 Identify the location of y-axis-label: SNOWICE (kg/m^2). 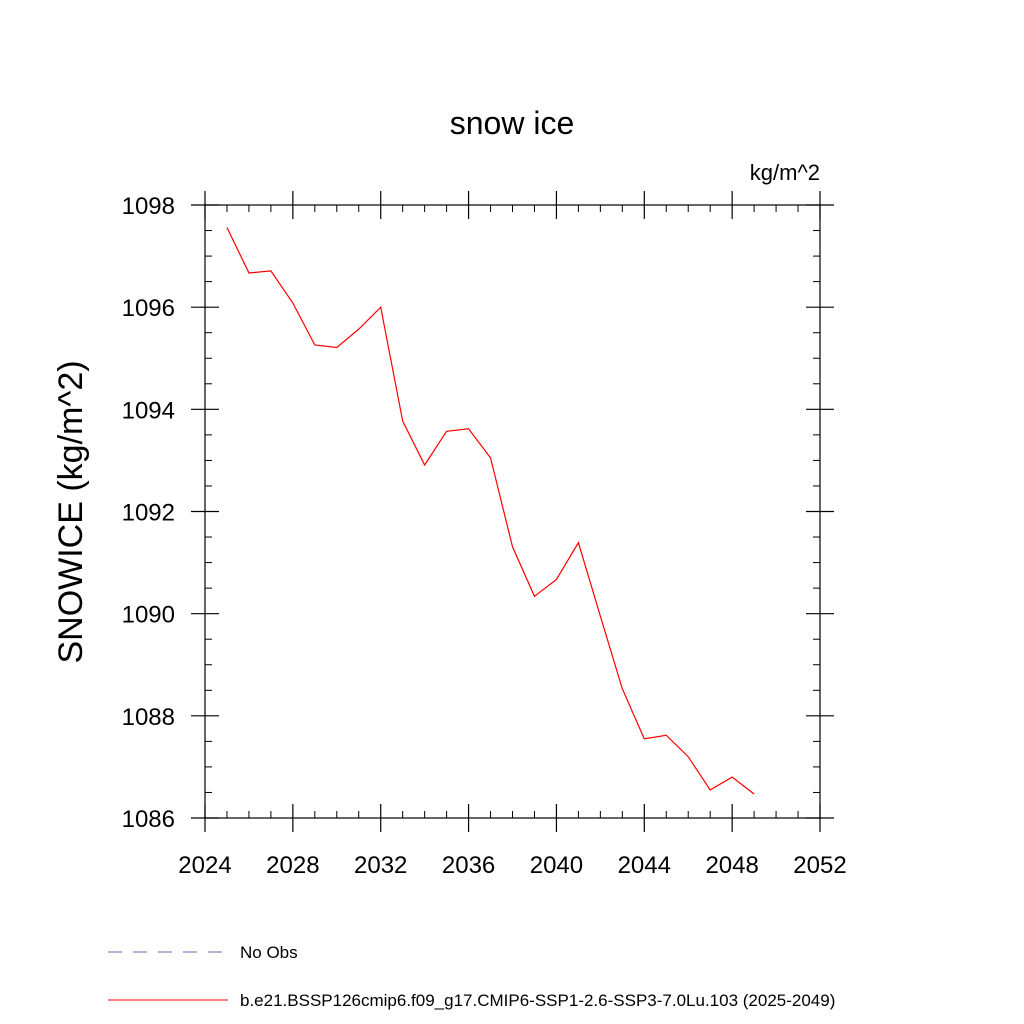
(71, 511).